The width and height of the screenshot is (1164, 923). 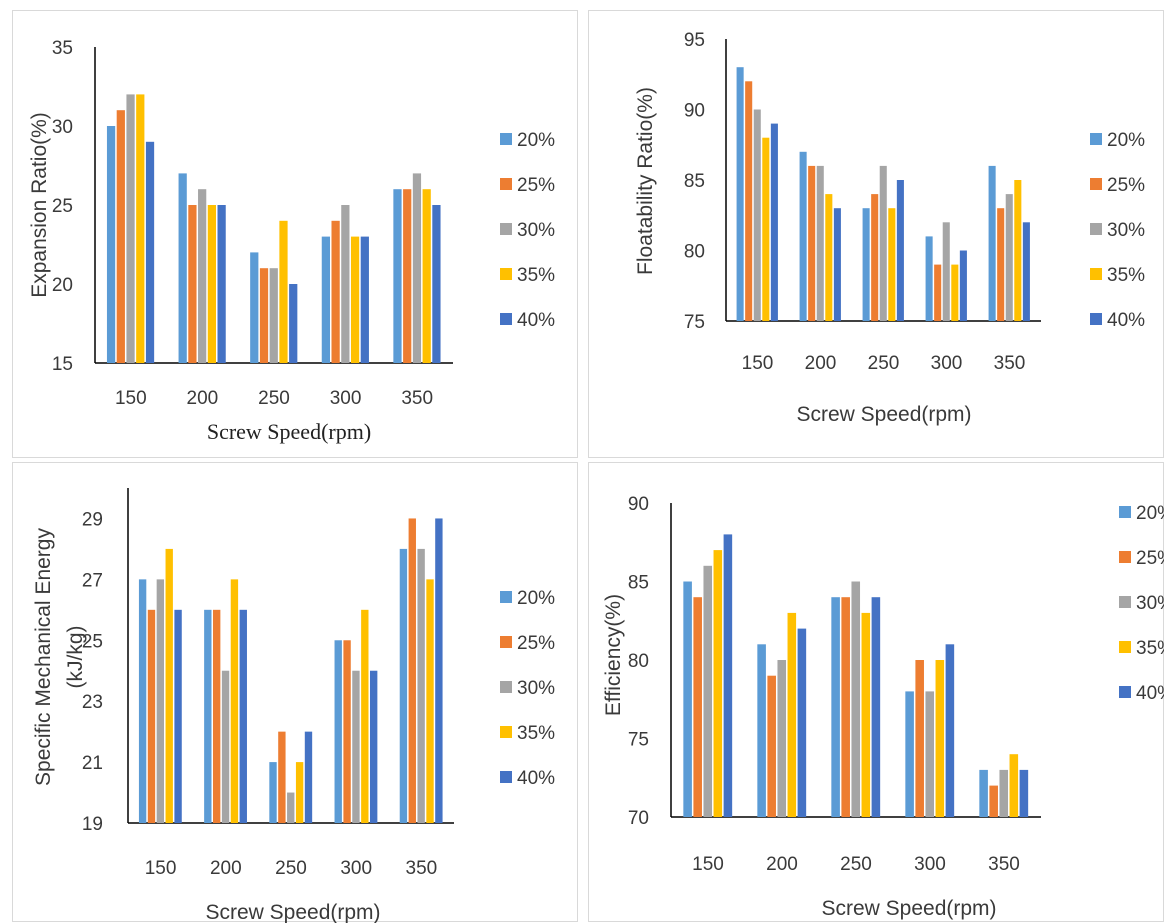 What do you see at coordinates (273, 792) in the screenshot?
I see `bar-250-20pct` at bounding box center [273, 792].